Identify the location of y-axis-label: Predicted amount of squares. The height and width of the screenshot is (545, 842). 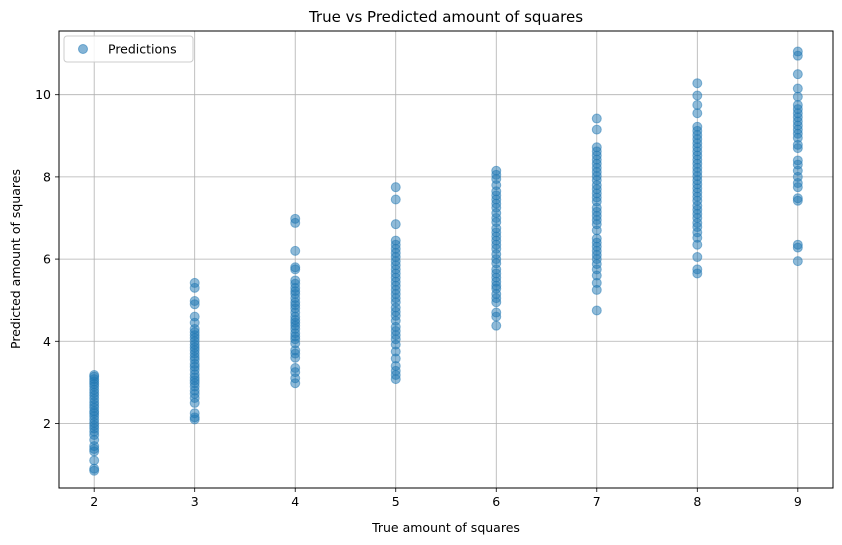
(15, 259).